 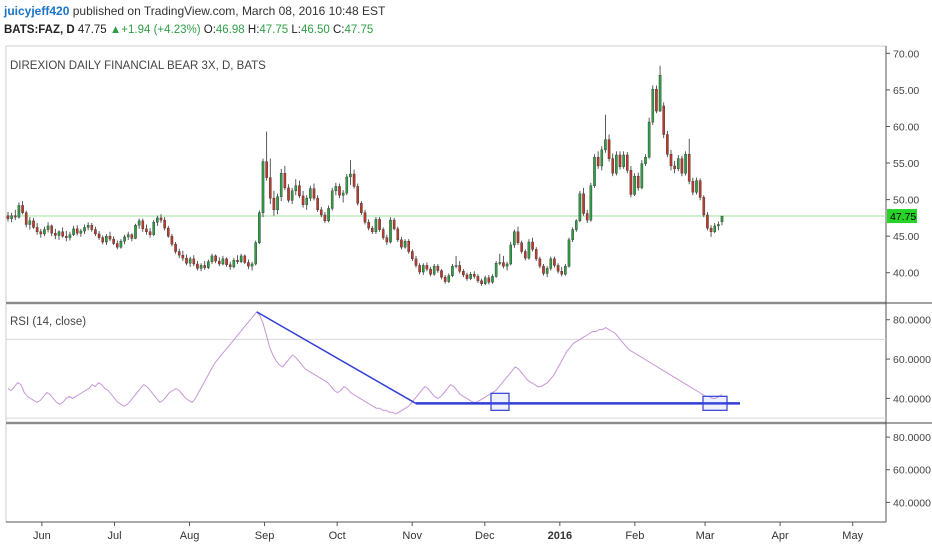 I want to click on rsi-highlight-box, so click(x=715, y=403).